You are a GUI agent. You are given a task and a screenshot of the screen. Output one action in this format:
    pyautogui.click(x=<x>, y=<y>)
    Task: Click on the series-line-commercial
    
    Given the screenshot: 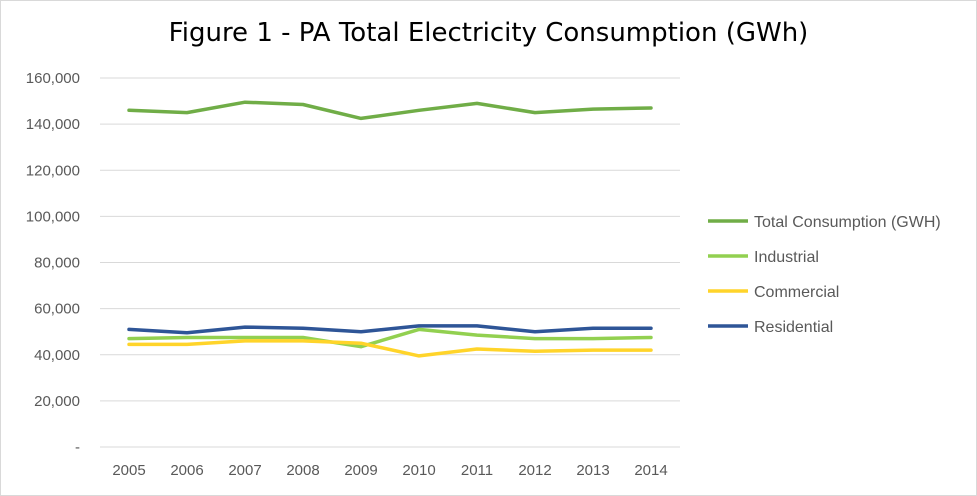 What is the action you would take?
    pyautogui.click(x=390, y=348)
    